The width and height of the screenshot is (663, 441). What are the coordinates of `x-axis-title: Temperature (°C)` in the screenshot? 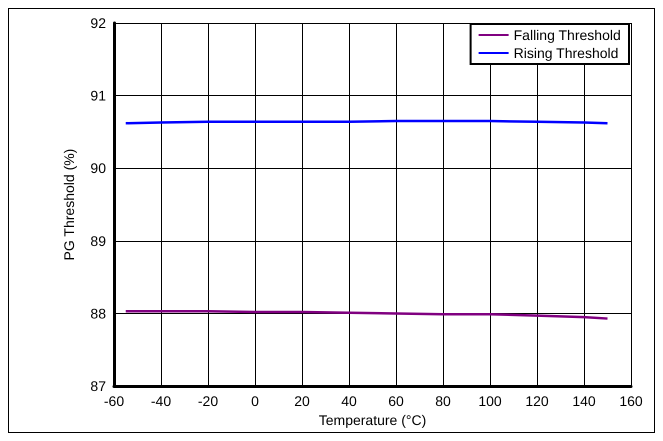 It's located at (372, 420).